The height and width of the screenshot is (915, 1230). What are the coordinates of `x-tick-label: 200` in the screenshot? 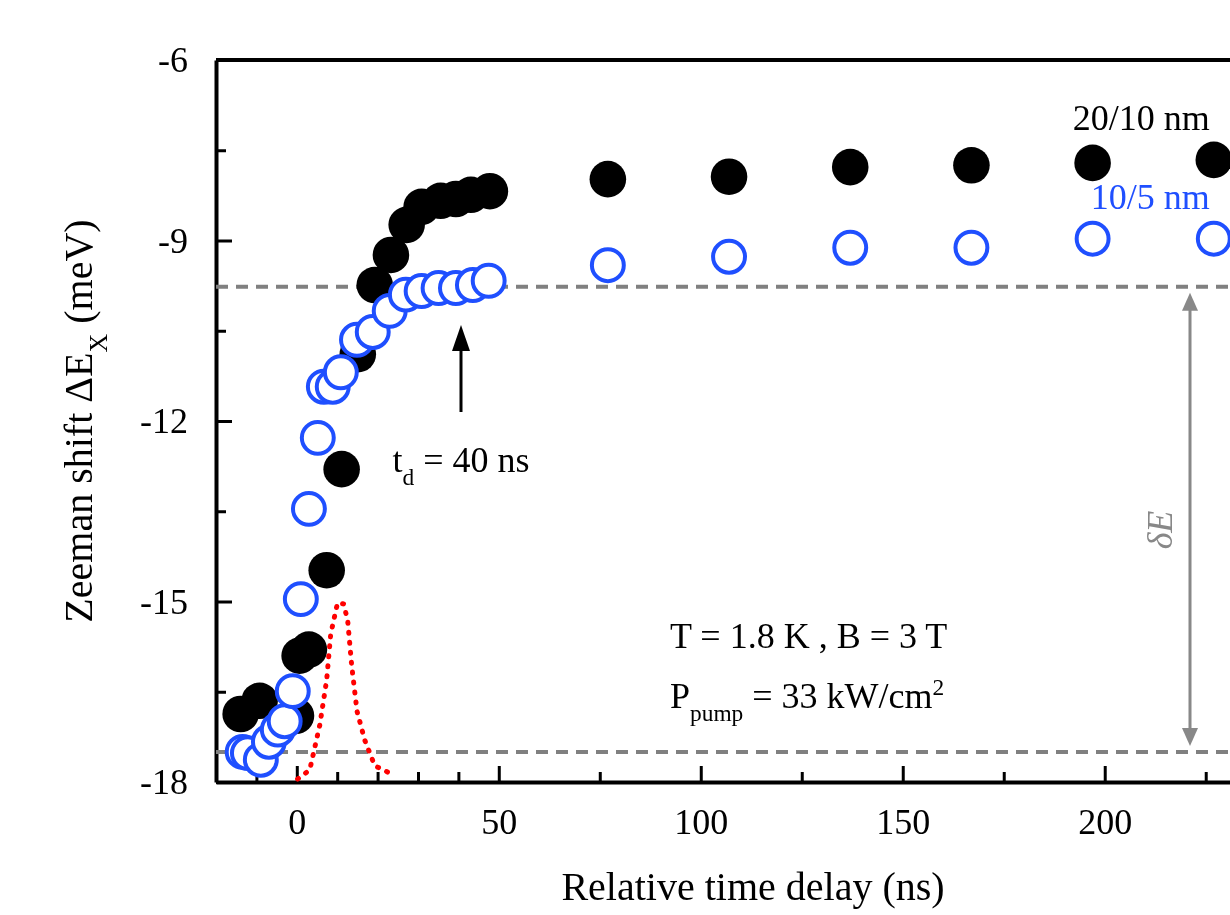 It's located at (1105, 821).